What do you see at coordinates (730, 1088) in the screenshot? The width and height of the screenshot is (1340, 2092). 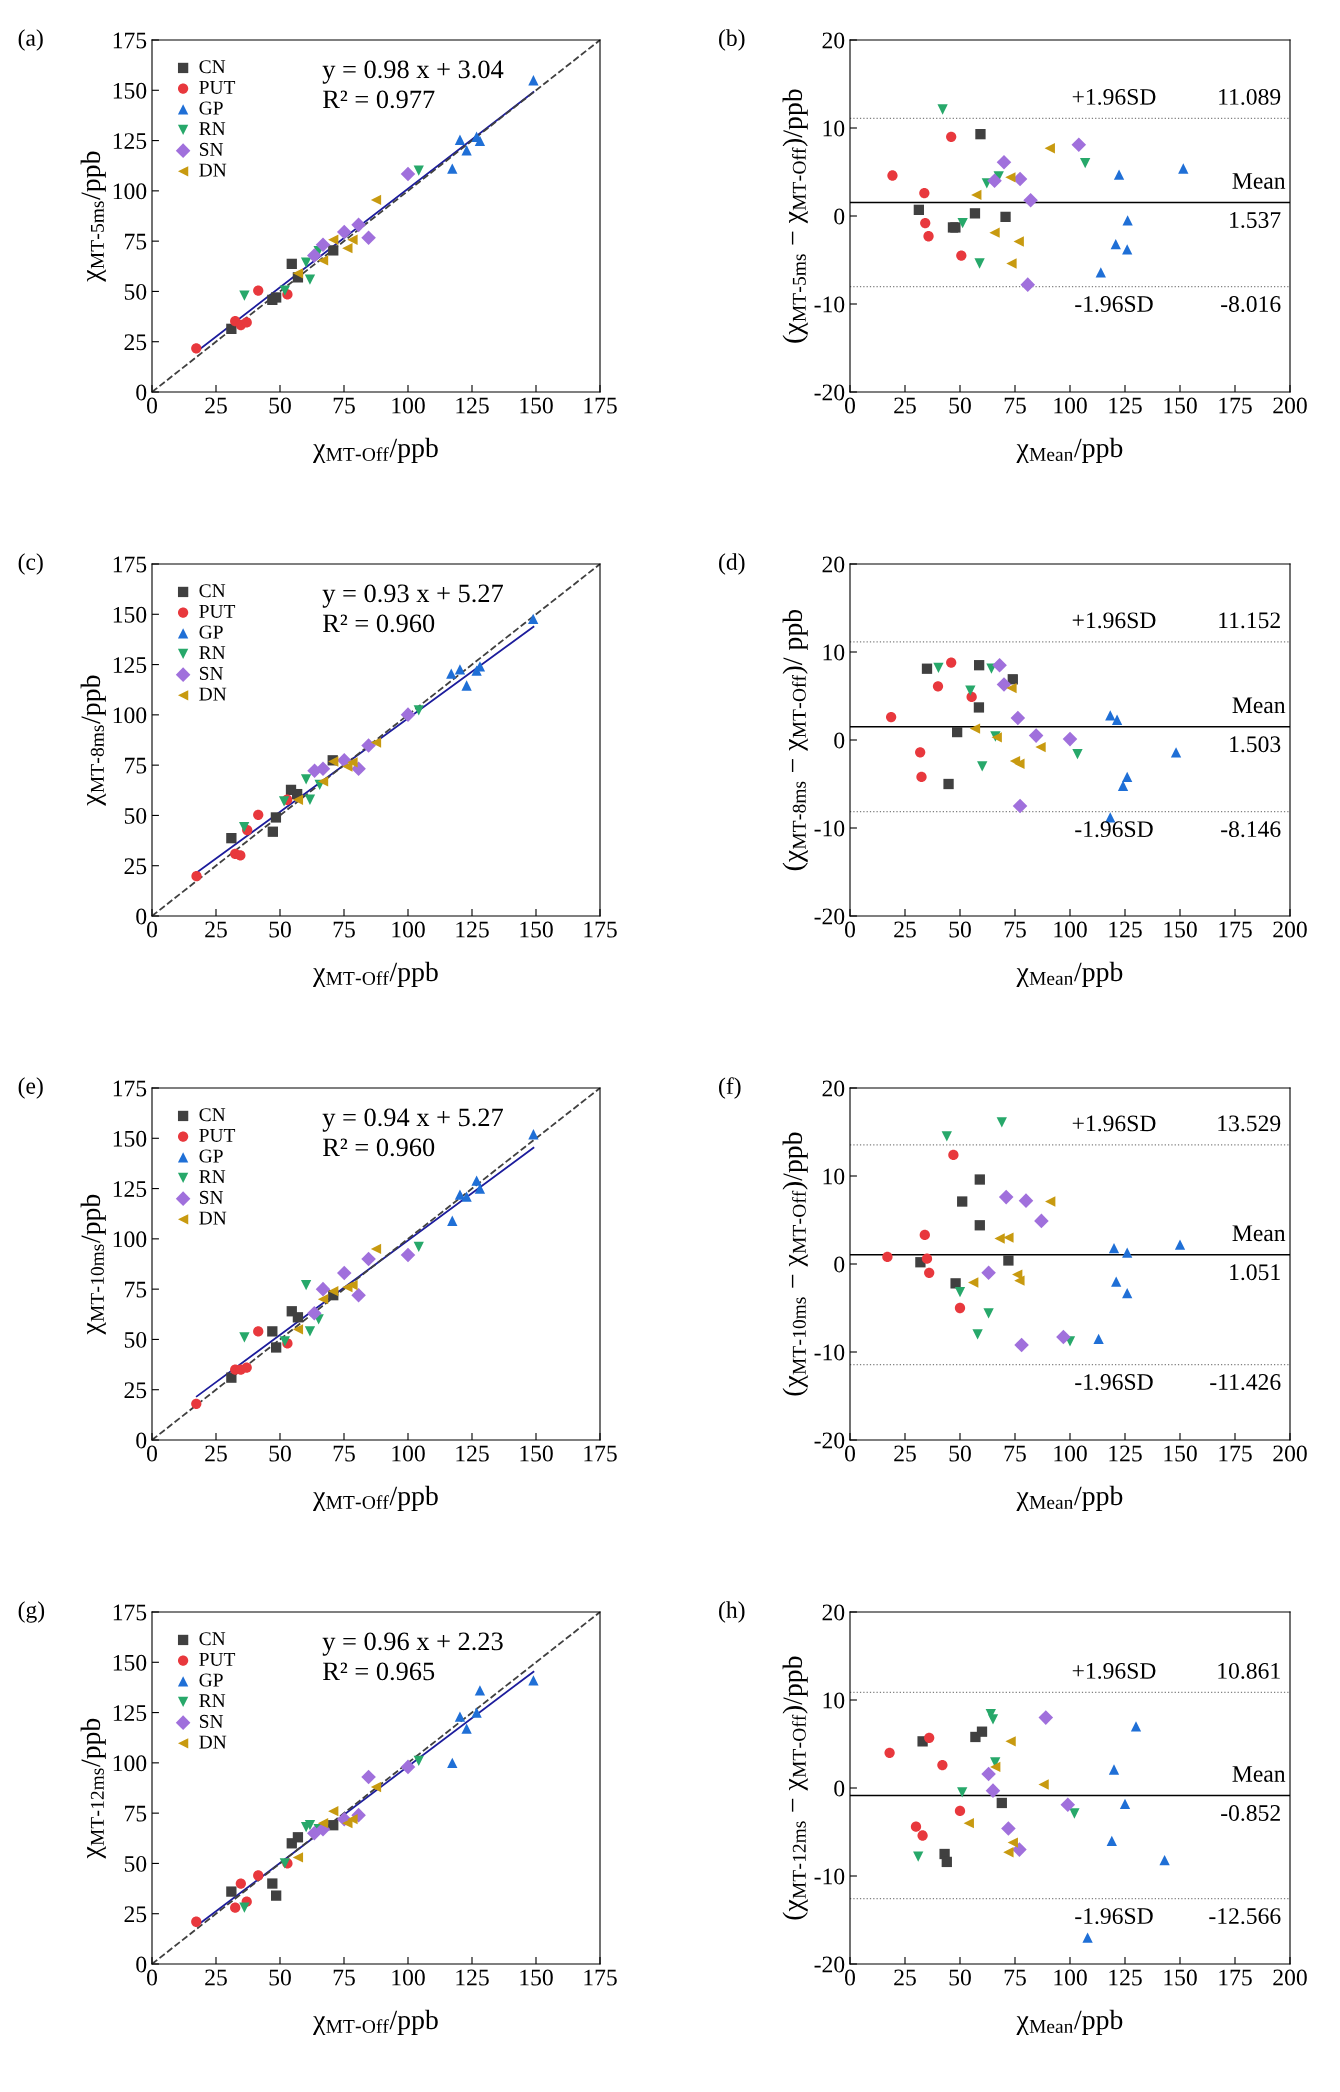 I see `chart-title: (f)` at bounding box center [730, 1088].